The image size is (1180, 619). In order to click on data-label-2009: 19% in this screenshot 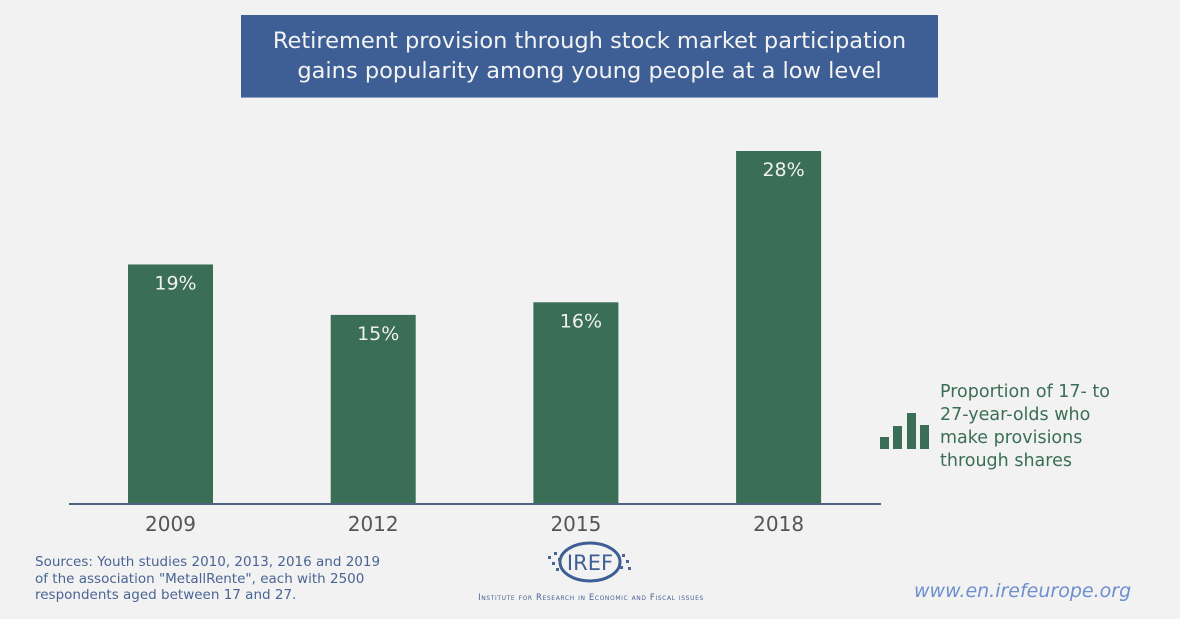, I will do `click(175, 283)`.